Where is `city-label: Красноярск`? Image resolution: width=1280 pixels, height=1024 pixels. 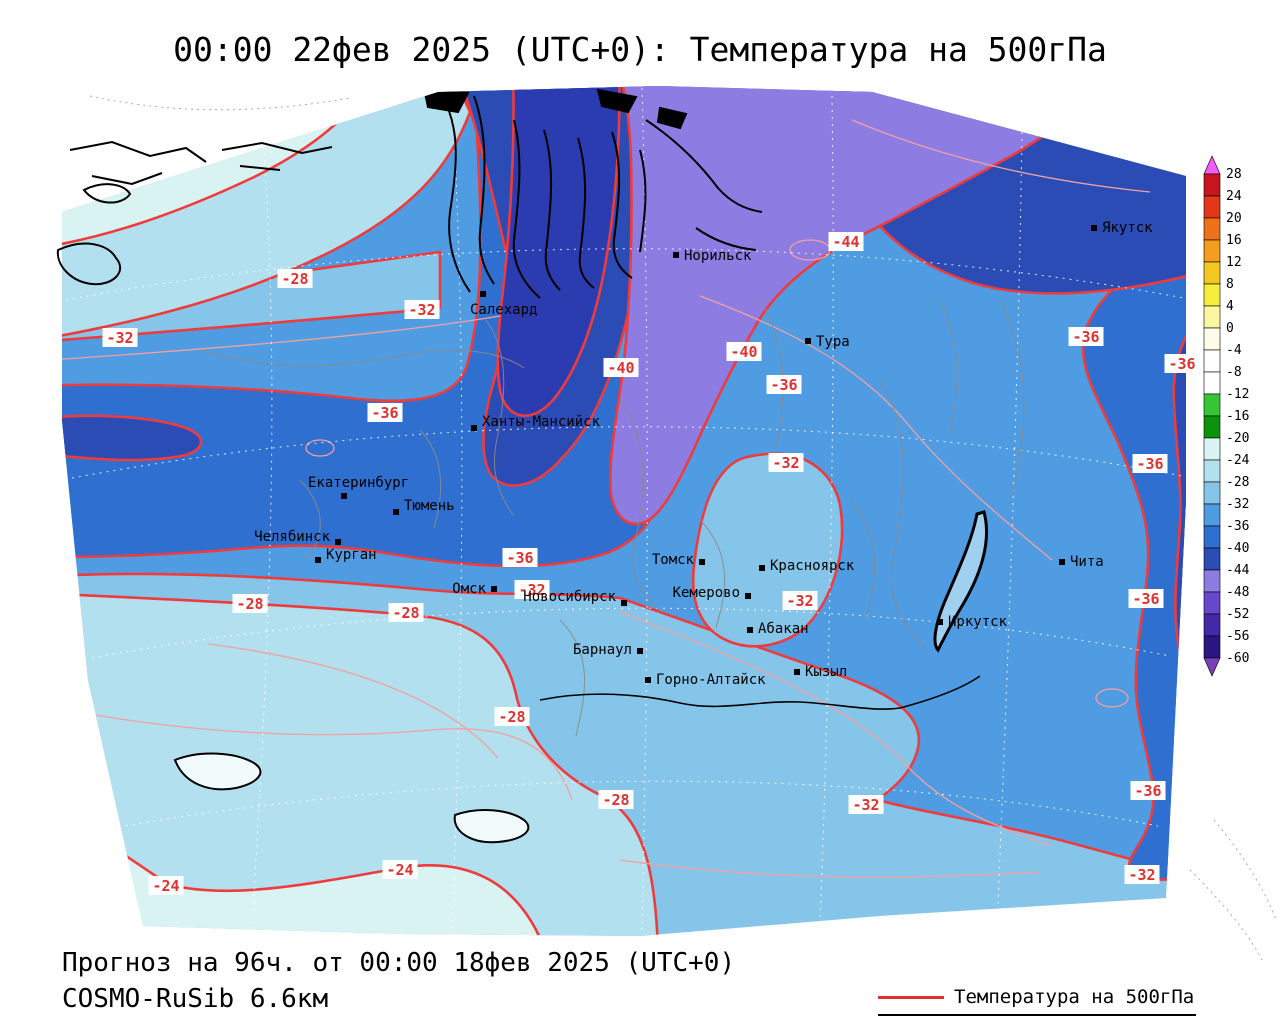 city-label: Красноярск is located at coordinates (812, 566).